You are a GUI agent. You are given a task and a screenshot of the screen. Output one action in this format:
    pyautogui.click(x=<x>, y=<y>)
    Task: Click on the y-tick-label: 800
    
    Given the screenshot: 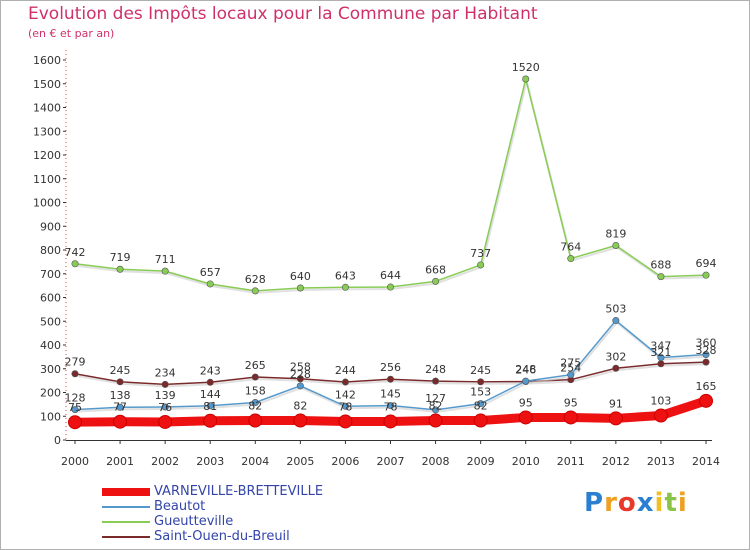 What is the action you would take?
    pyautogui.click(x=50, y=250)
    